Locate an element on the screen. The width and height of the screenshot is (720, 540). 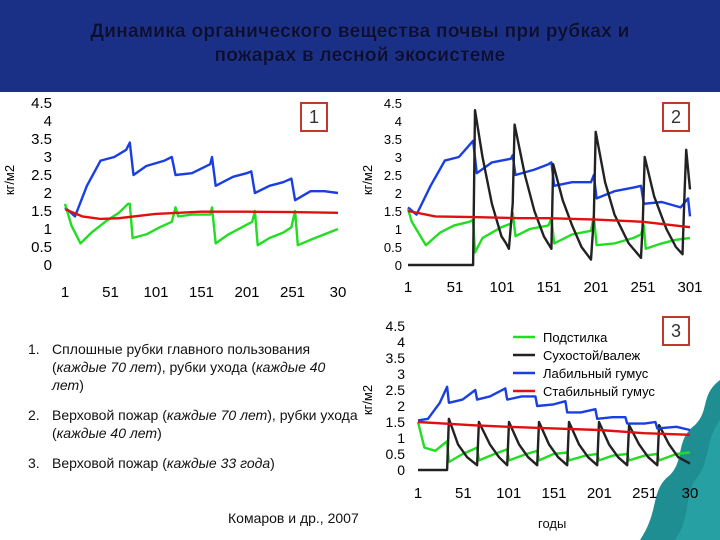
note-number: 2. is located at coordinates (34, 415).